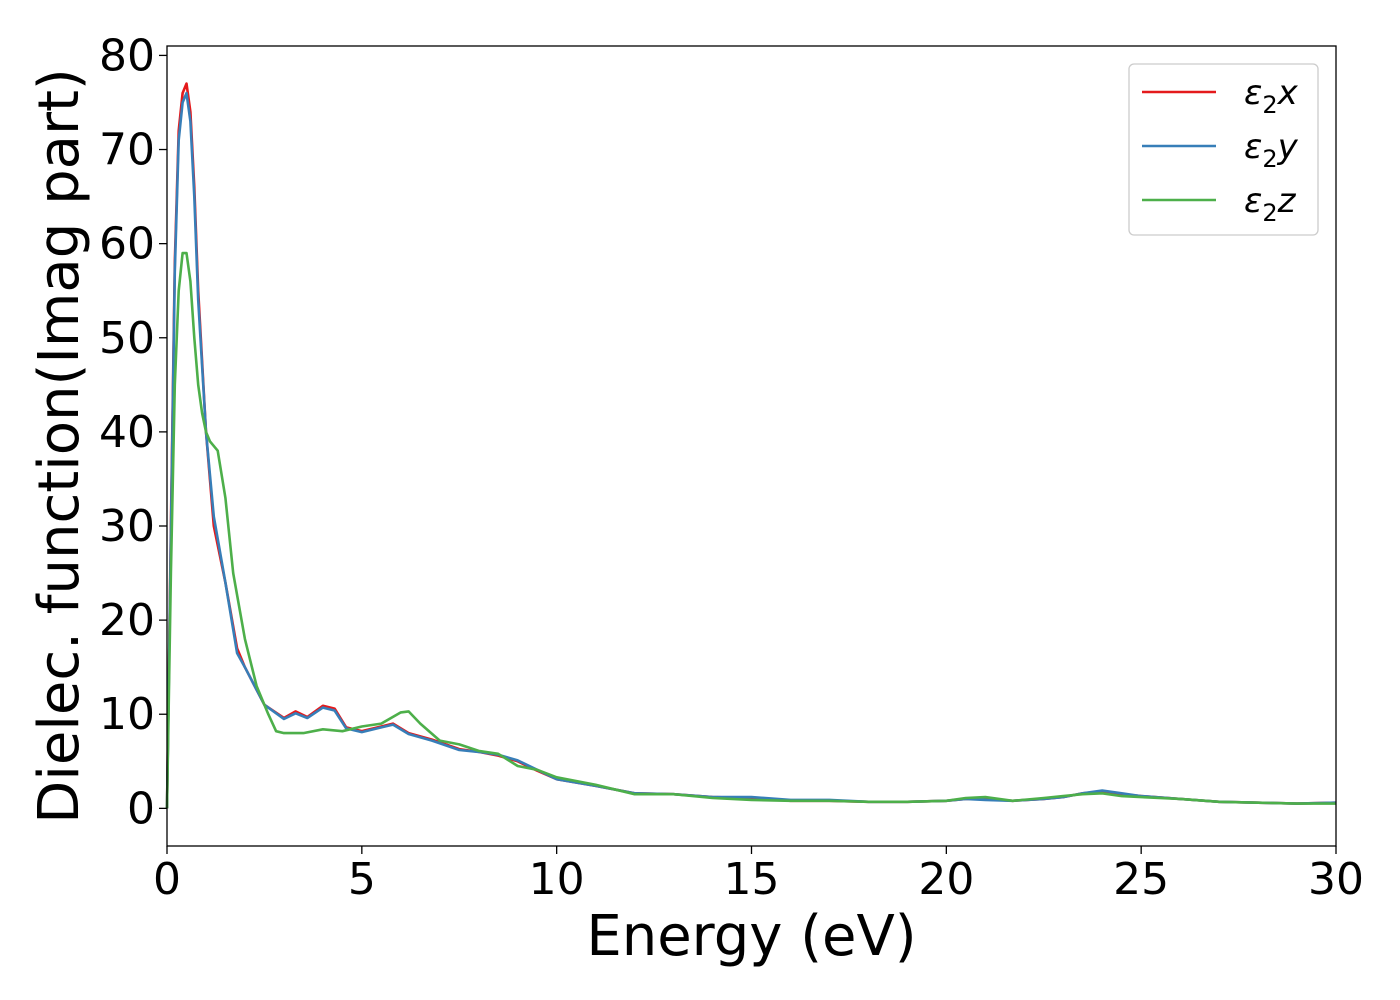 This screenshot has height=1000, width=1400. I want to click on y-tick-label: 80, so click(127, 55).